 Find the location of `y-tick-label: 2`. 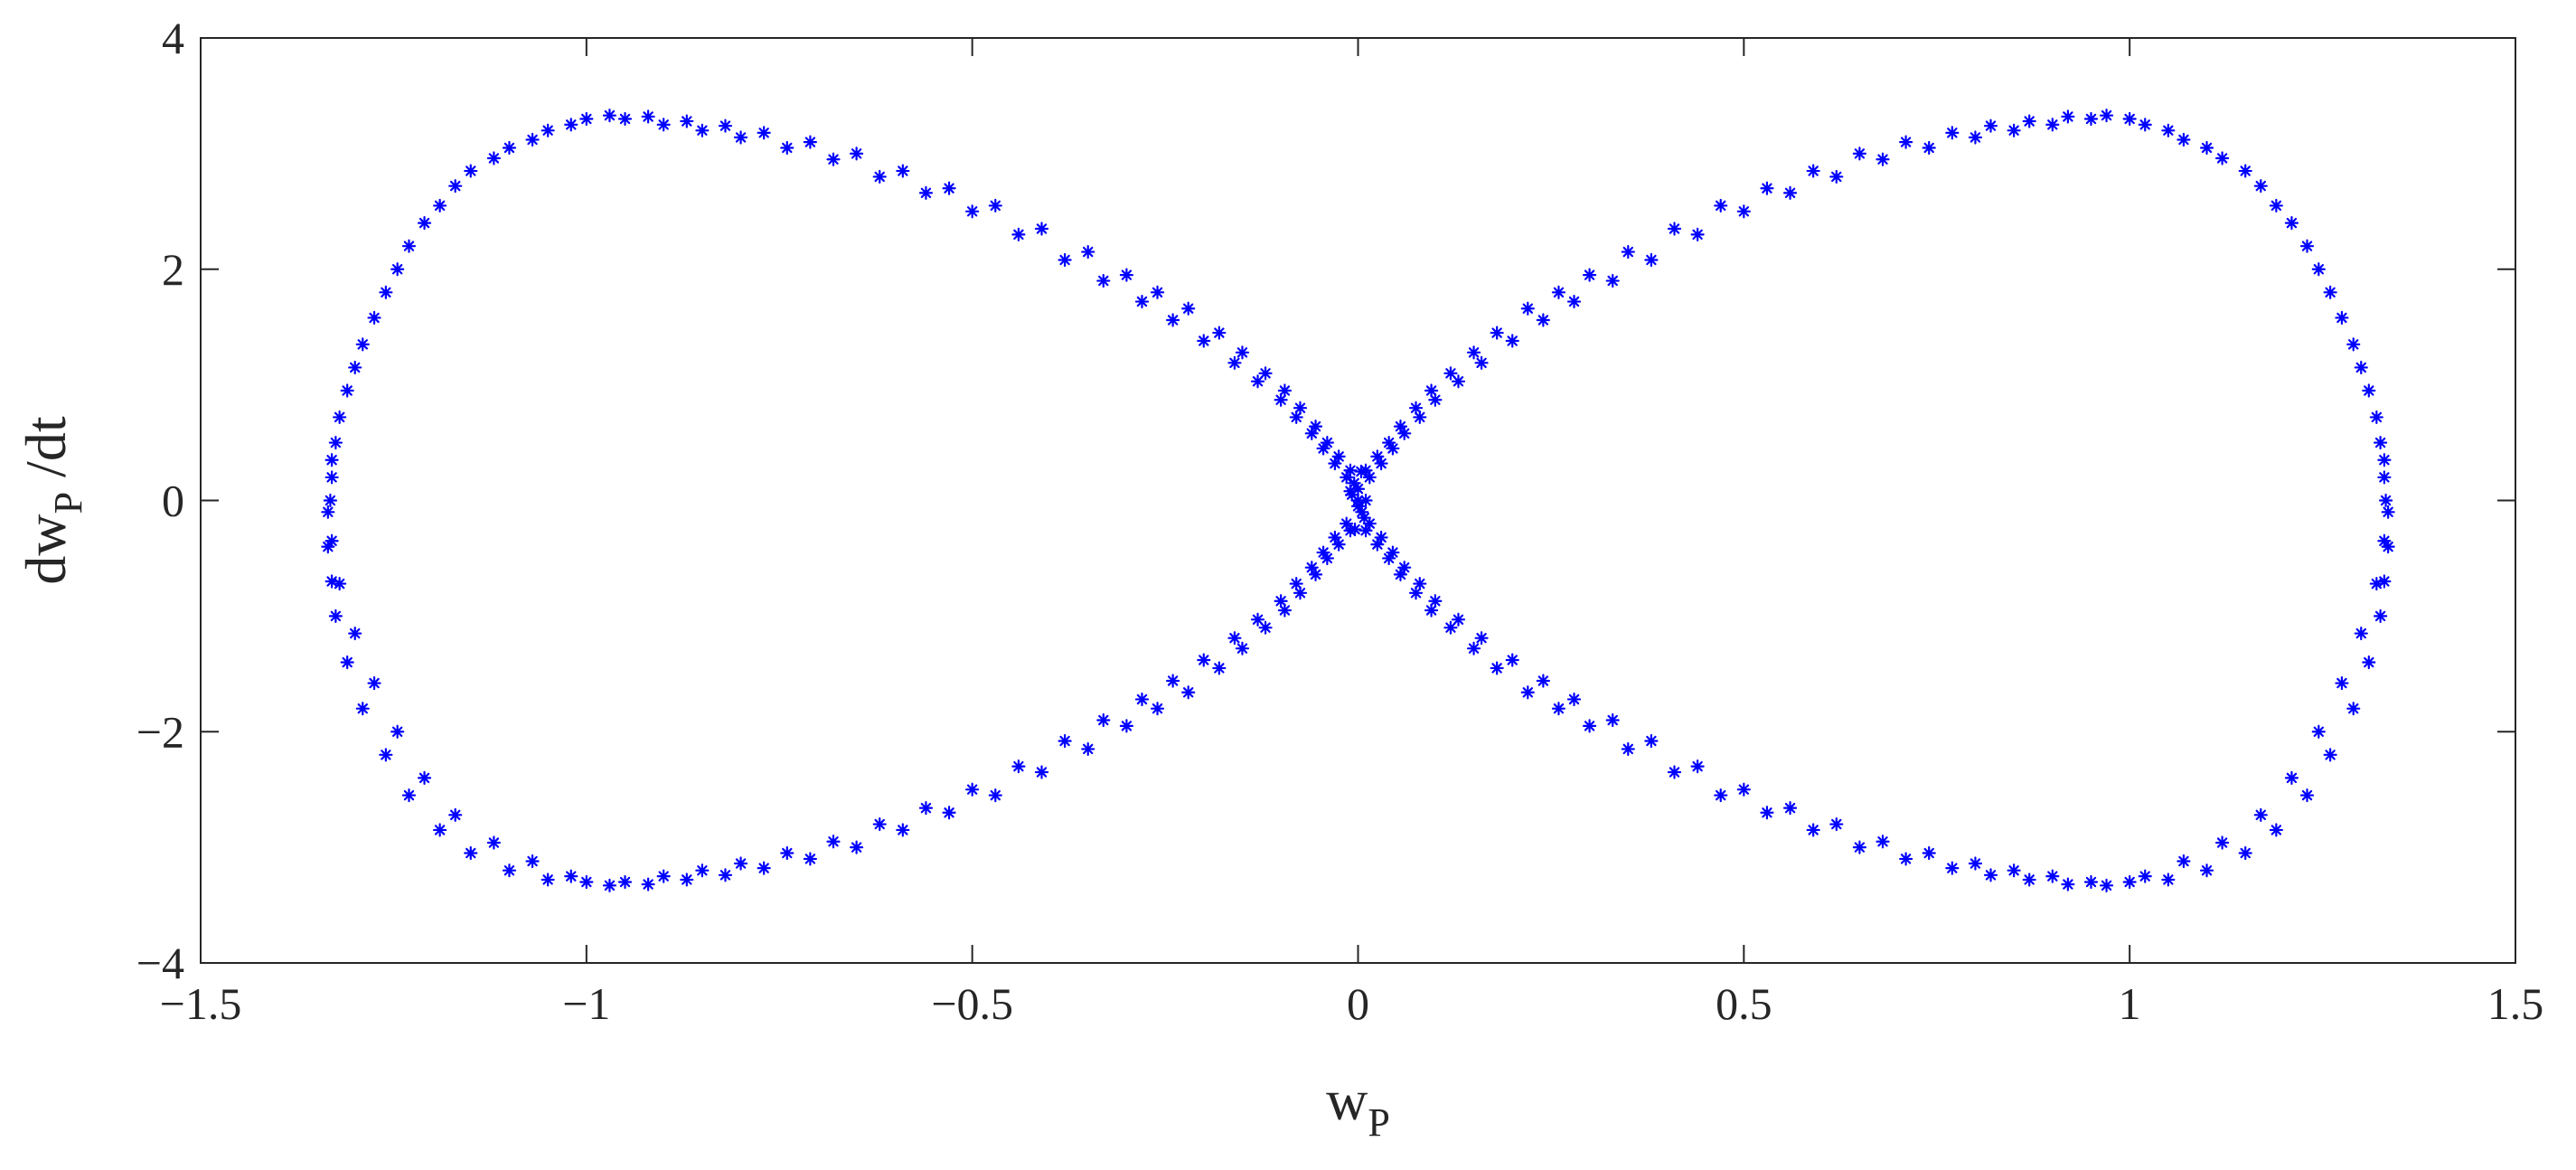

y-tick-label: 2 is located at coordinates (173, 269).